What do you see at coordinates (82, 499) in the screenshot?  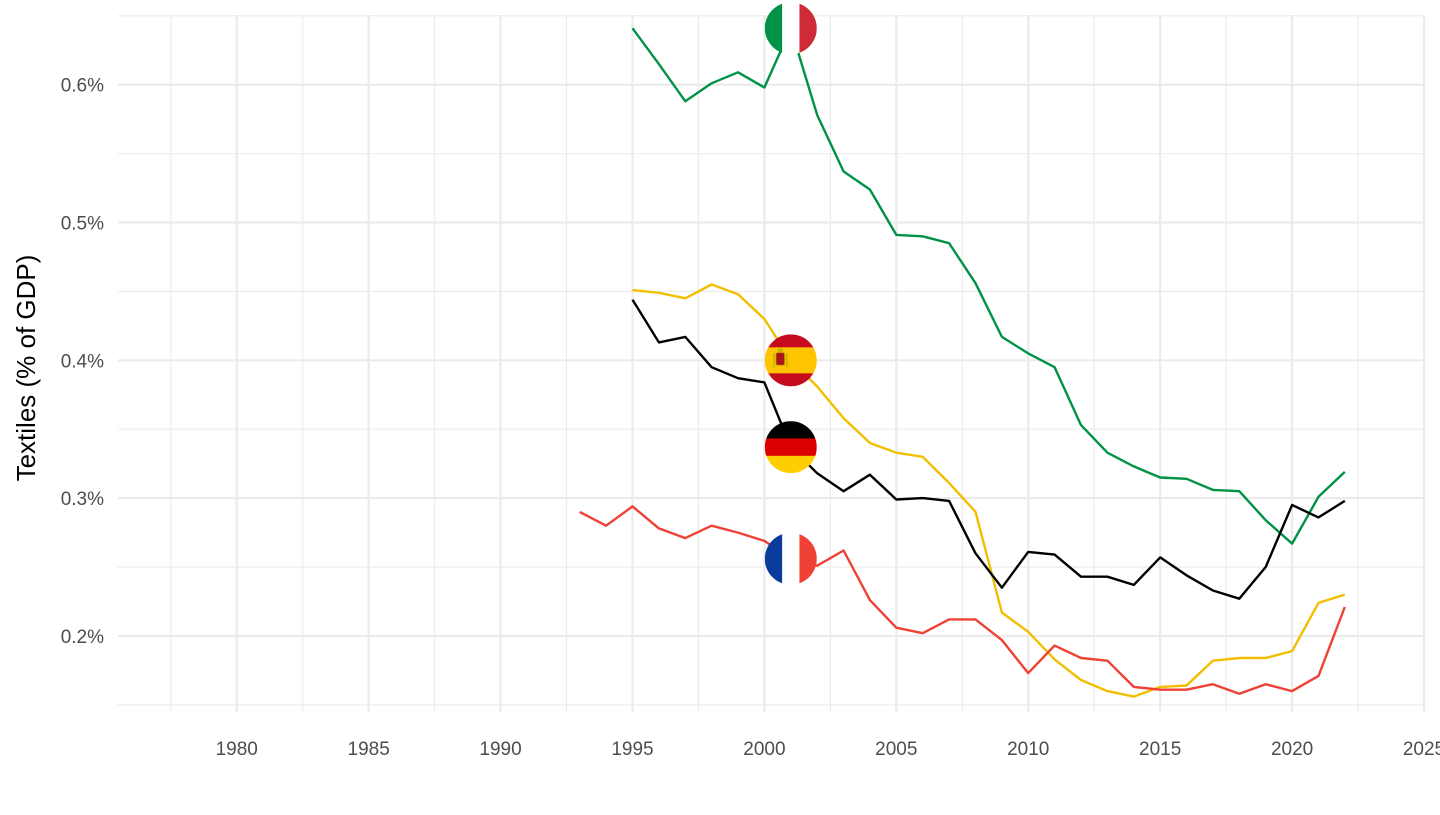 I see `y-tick-label: 0.3%` at bounding box center [82, 499].